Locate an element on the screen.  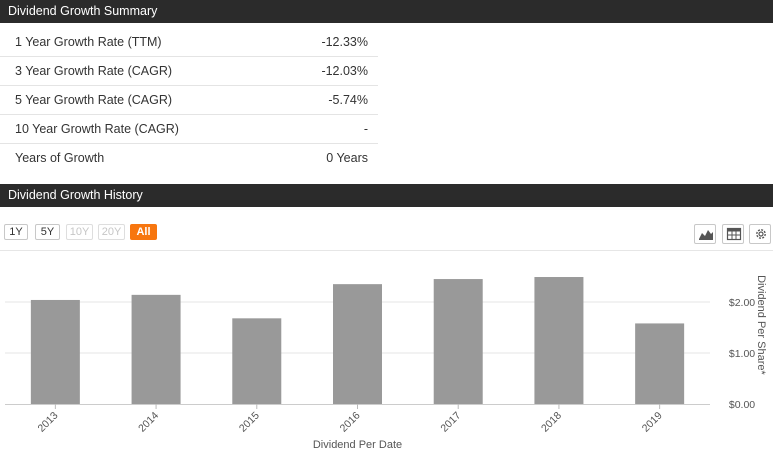
table-view-button is located at coordinates (733, 234).